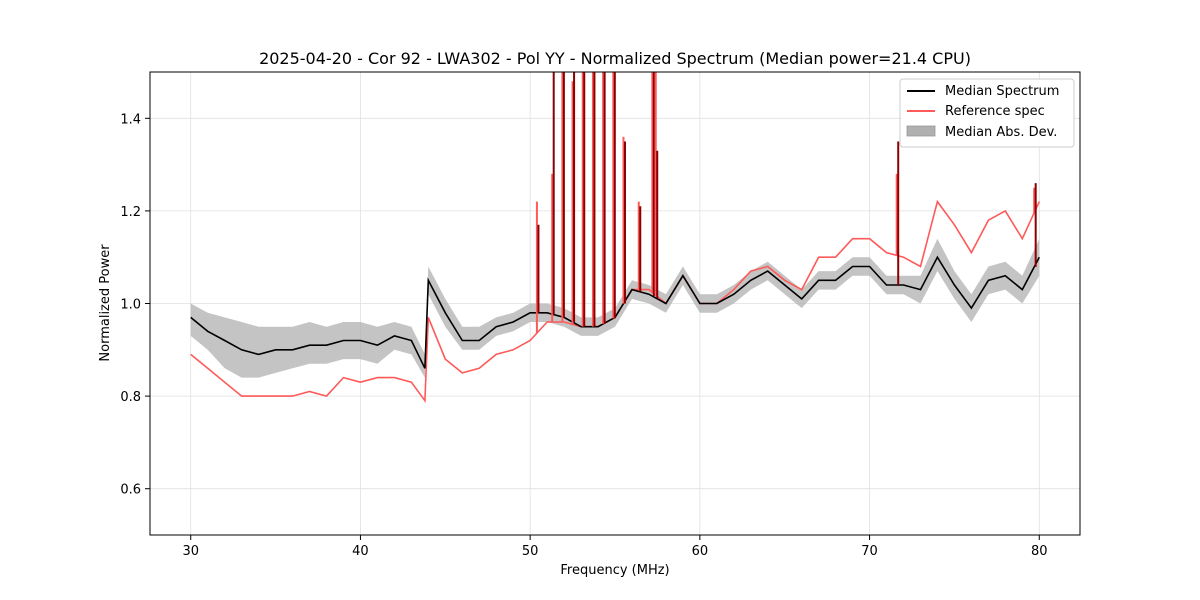  What do you see at coordinates (130, 305) in the screenshot?
I see `y-tick-label: 1.0` at bounding box center [130, 305].